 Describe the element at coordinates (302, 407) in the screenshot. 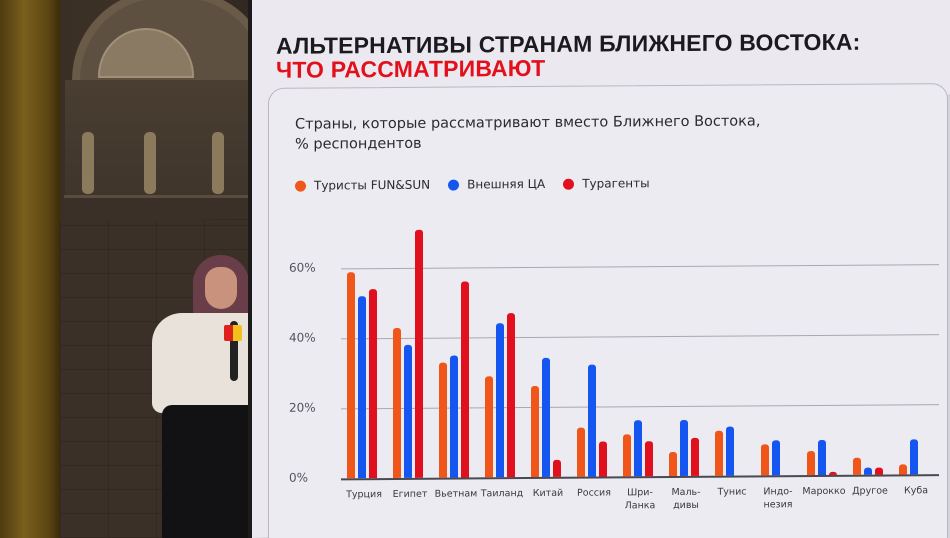

I see `y-axis-tick: 20%` at that location.